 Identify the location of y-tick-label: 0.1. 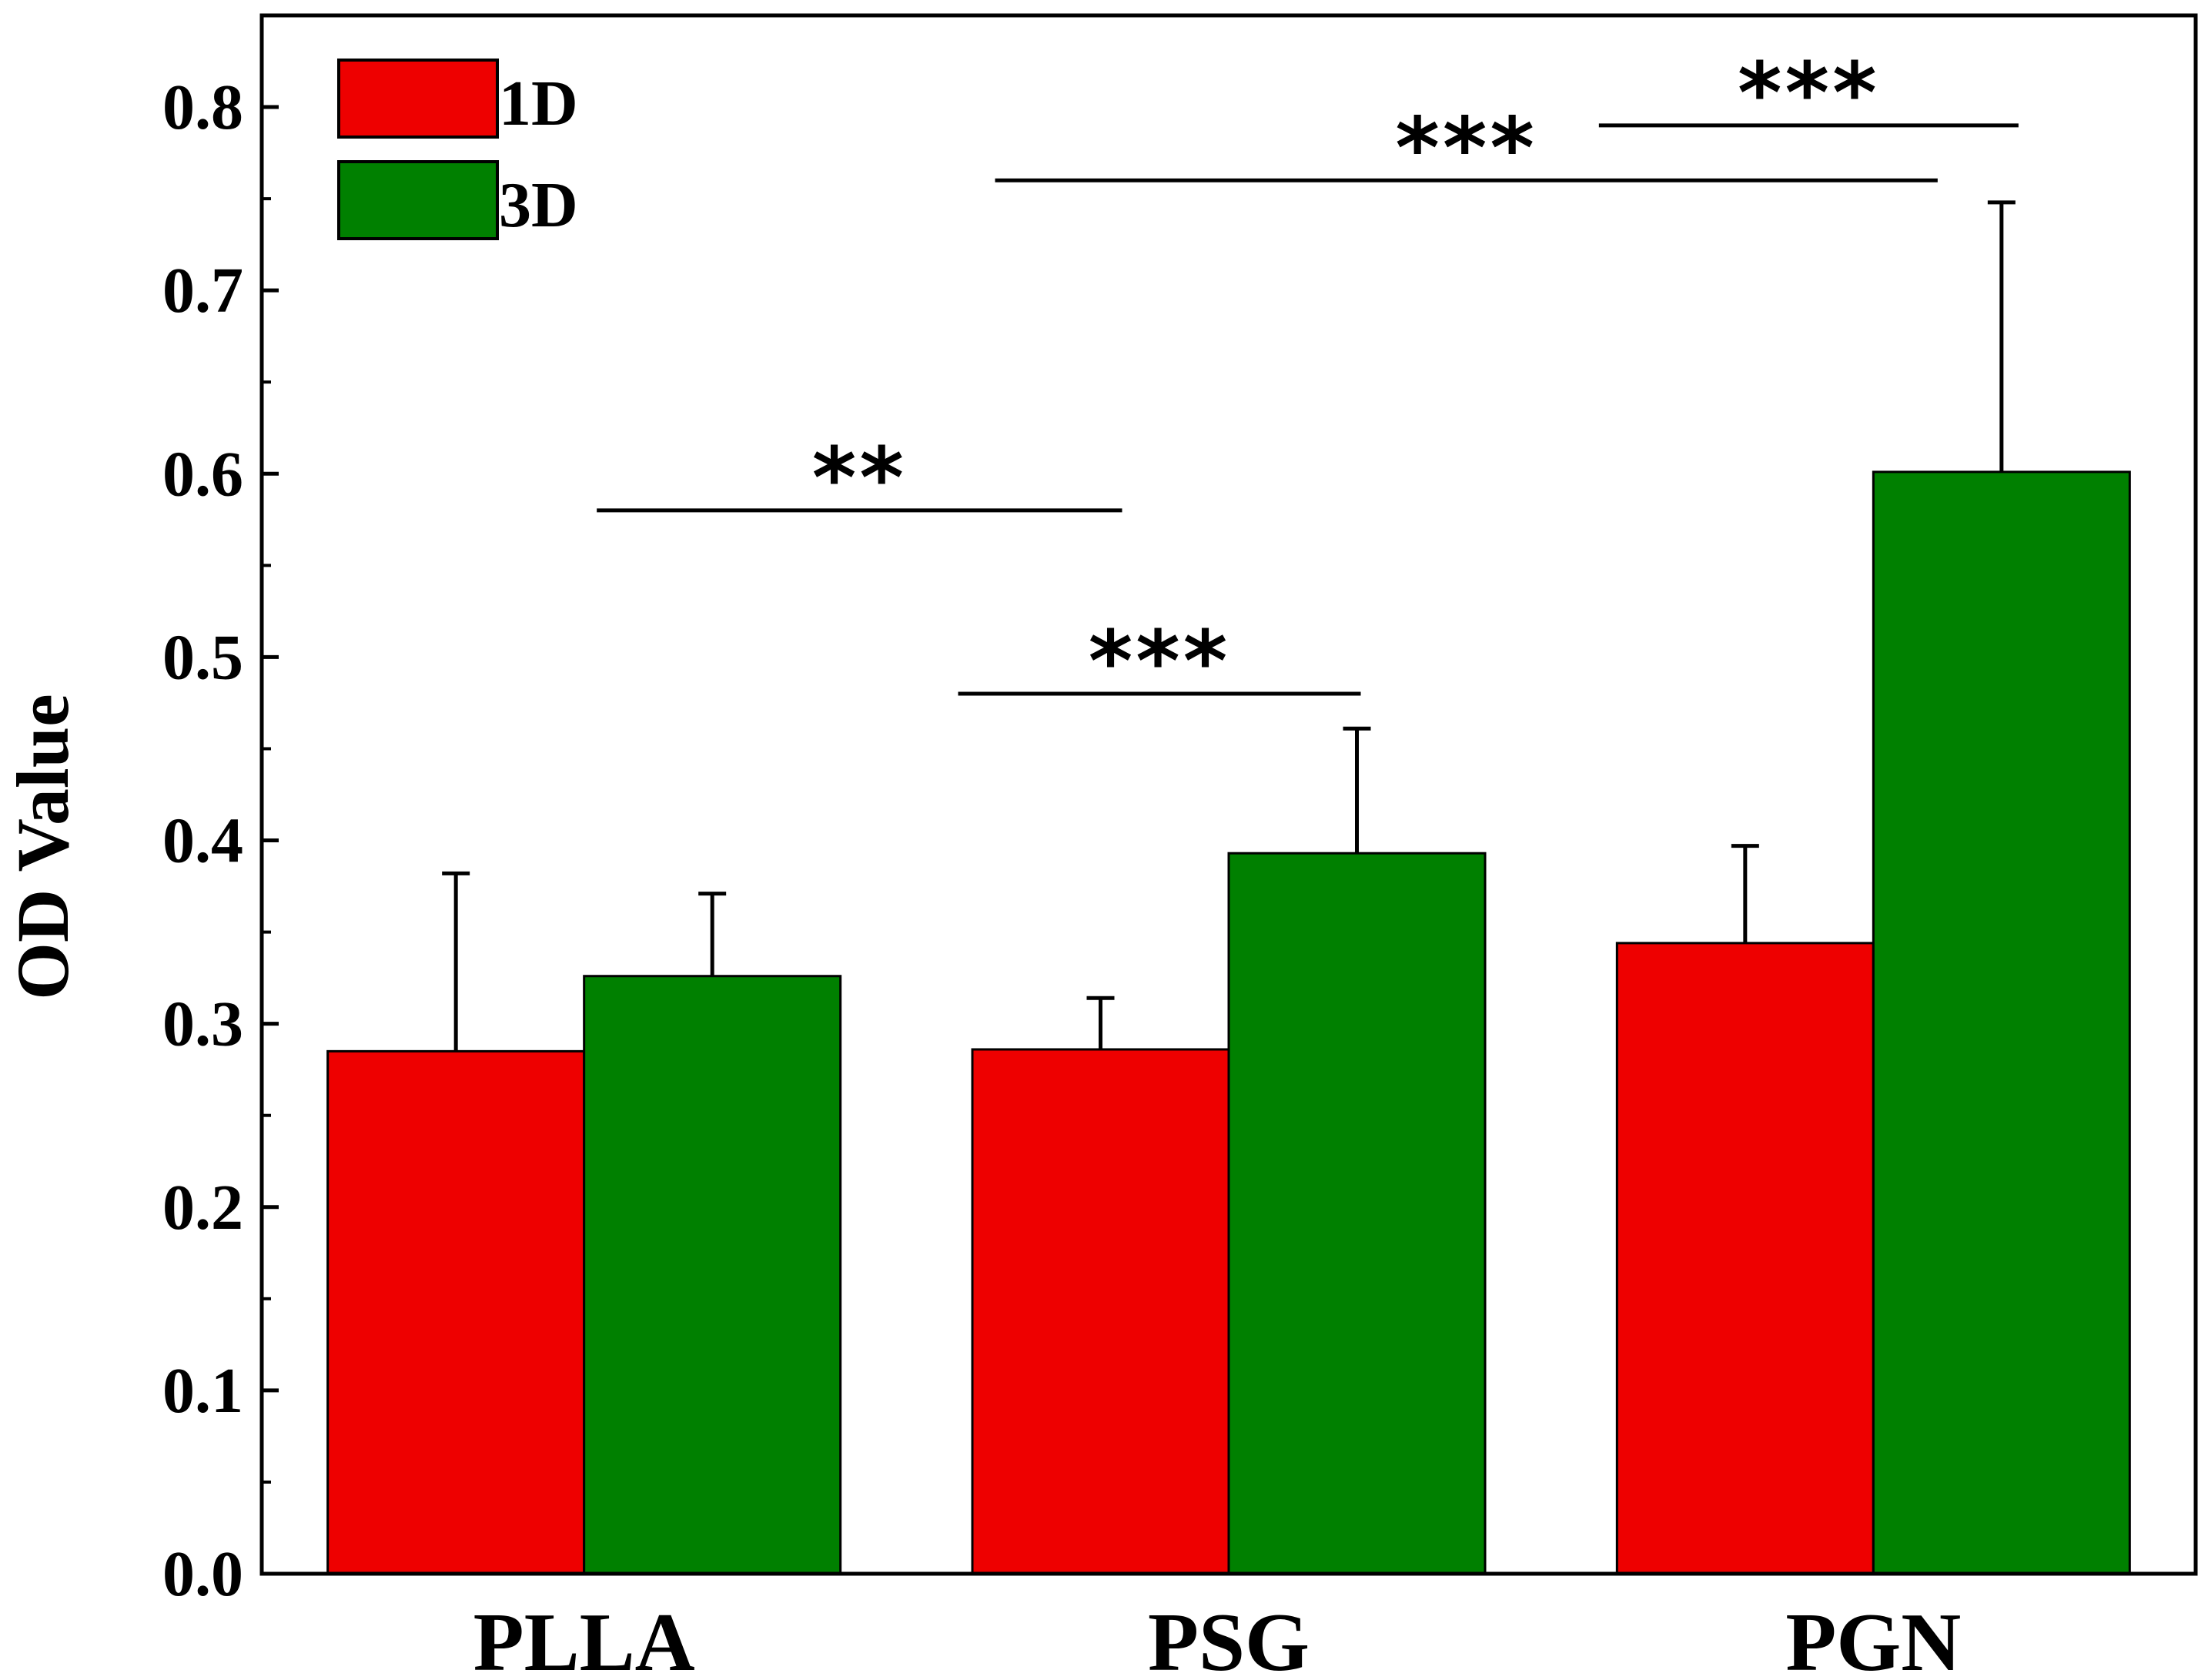
(203, 1391).